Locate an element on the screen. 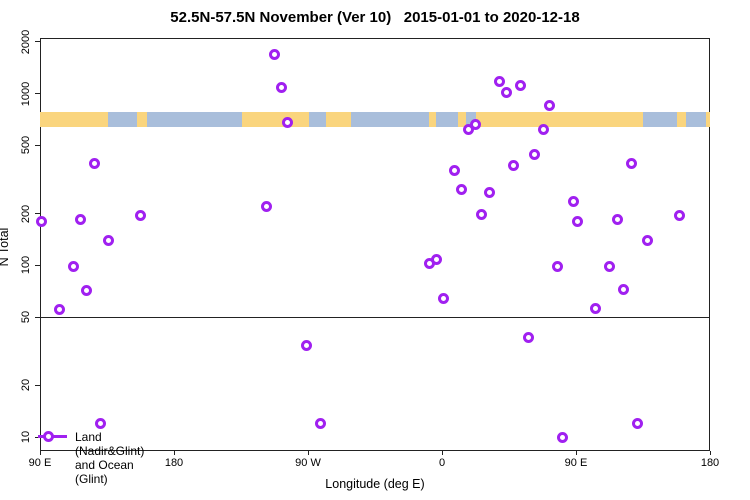 This screenshot has height=500, width=750. x-axis-label: Longitude (deg E) is located at coordinates (375, 484).